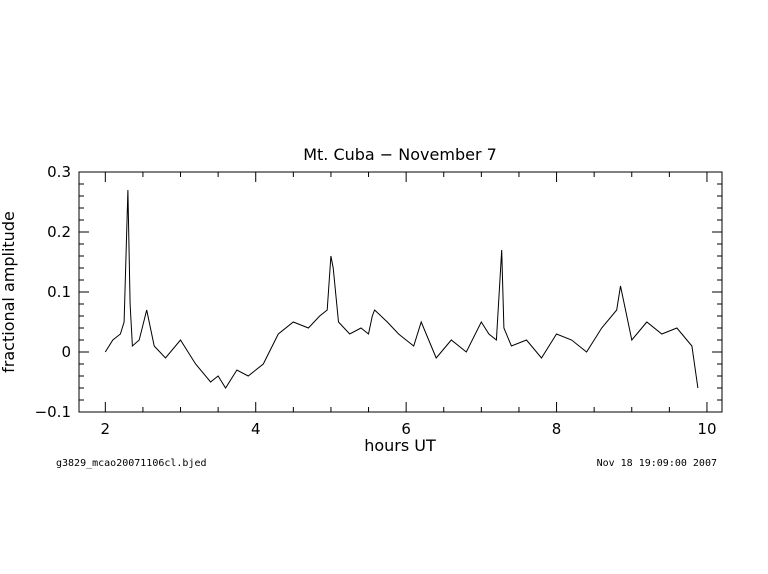 This screenshot has height=574, width=768. Describe the element at coordinates (66, 352) in the screenshot. I see `y-tick-label: 0` at that location.